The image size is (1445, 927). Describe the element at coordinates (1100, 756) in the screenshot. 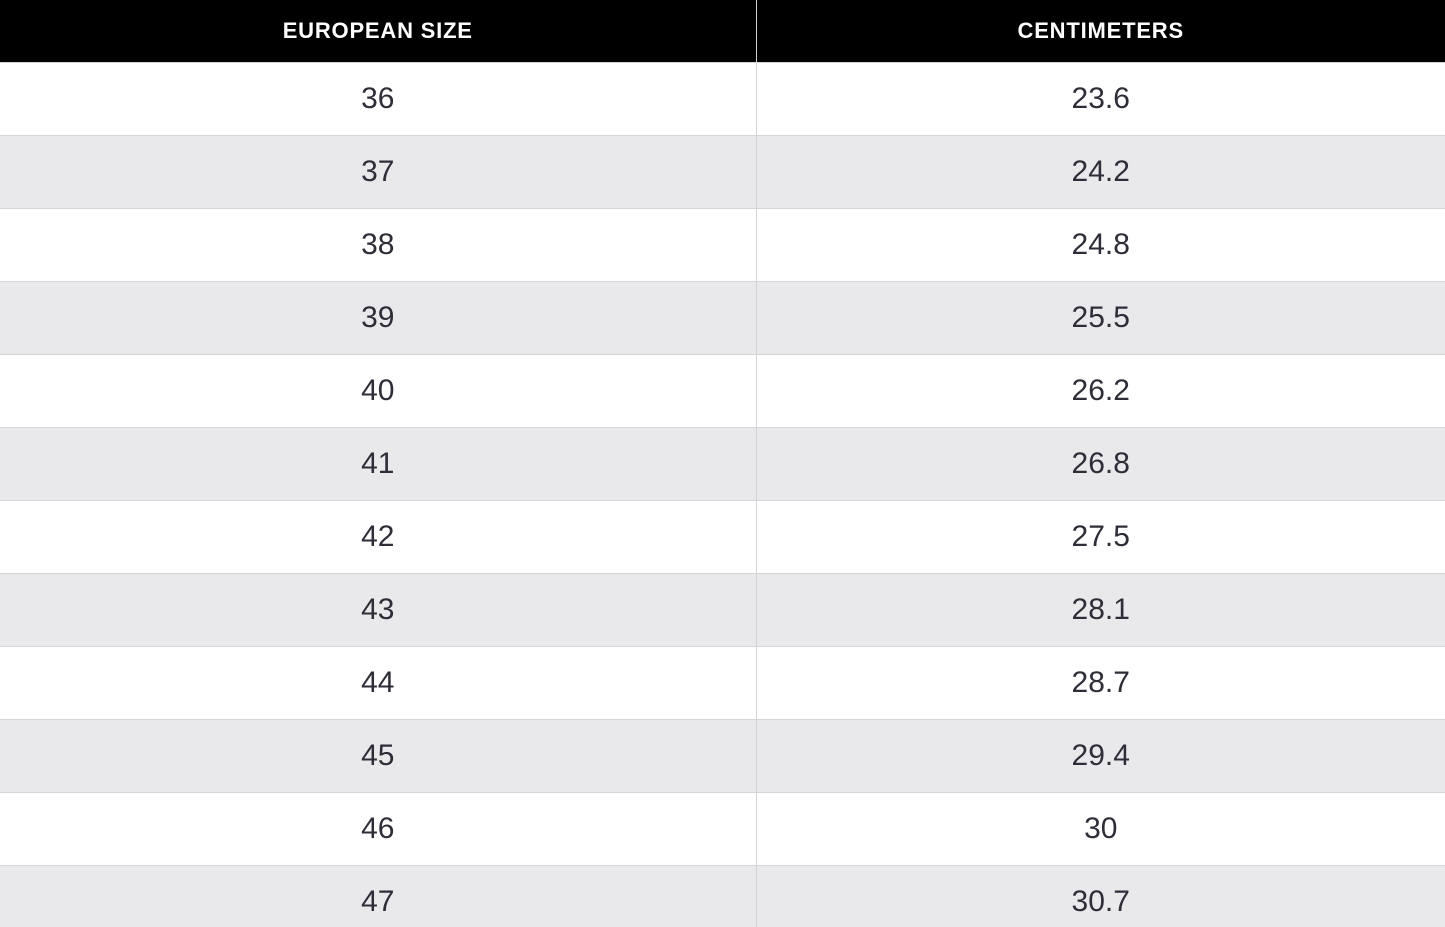

I see `centimeters-cell: 29.4` at that location.